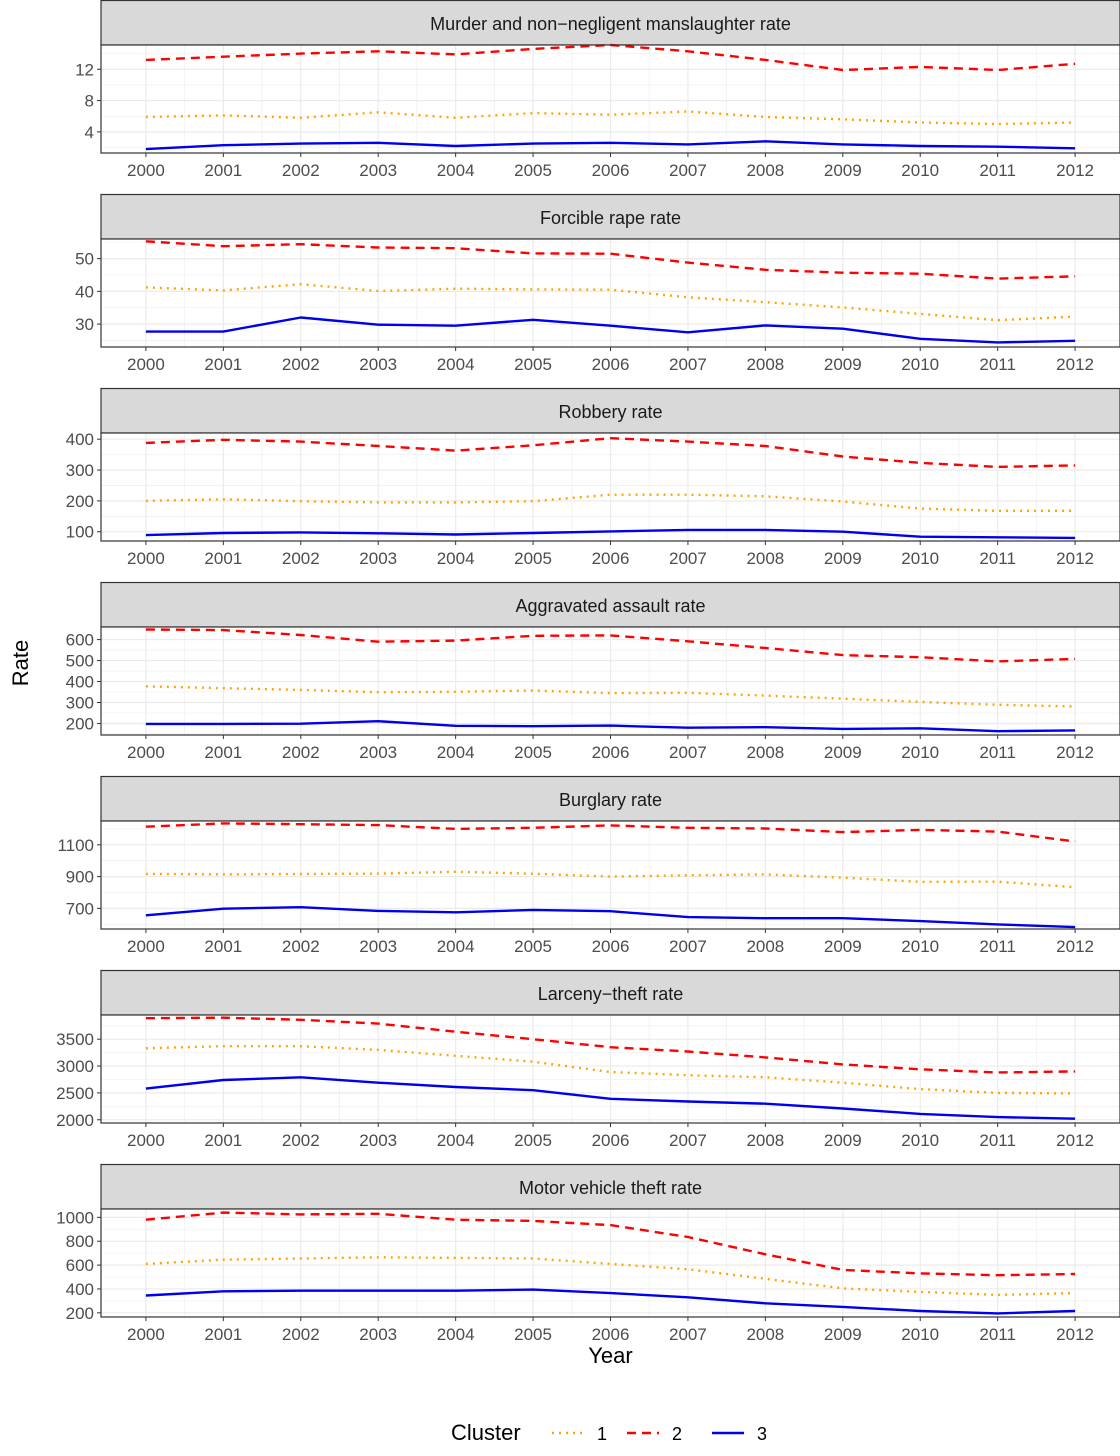 This screenshot has height=1456, width=1120. Describe the element at coordinates (762, 1434) in the screenshot. I see `legend-label-cluster-3: 3` at that location.